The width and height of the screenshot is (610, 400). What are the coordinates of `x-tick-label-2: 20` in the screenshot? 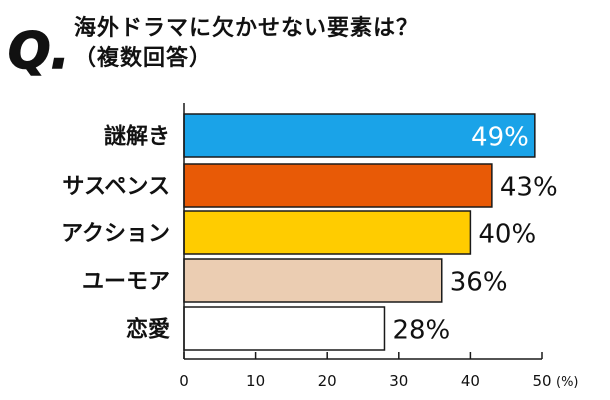 It's located at (327, 381).